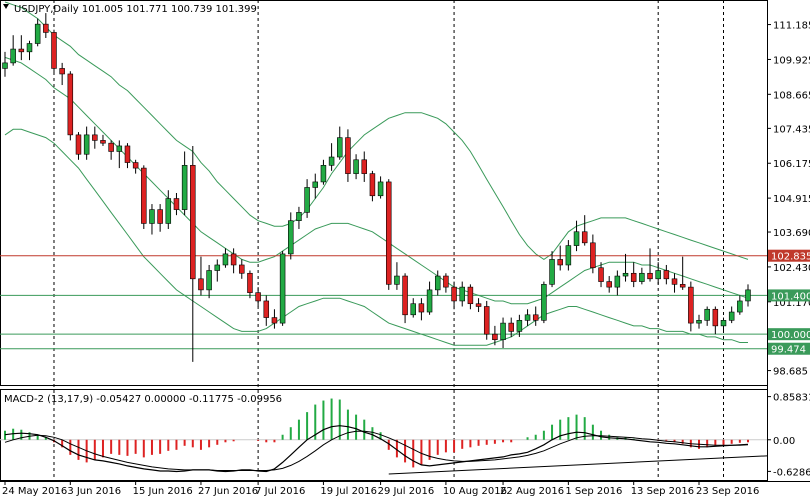 The width and height of the screenshot is (810, 500). What do you see at coordinates (791, 199) in the screenshot?
I see `price-tick-label: 104.915` at bounding box center [791, 199].